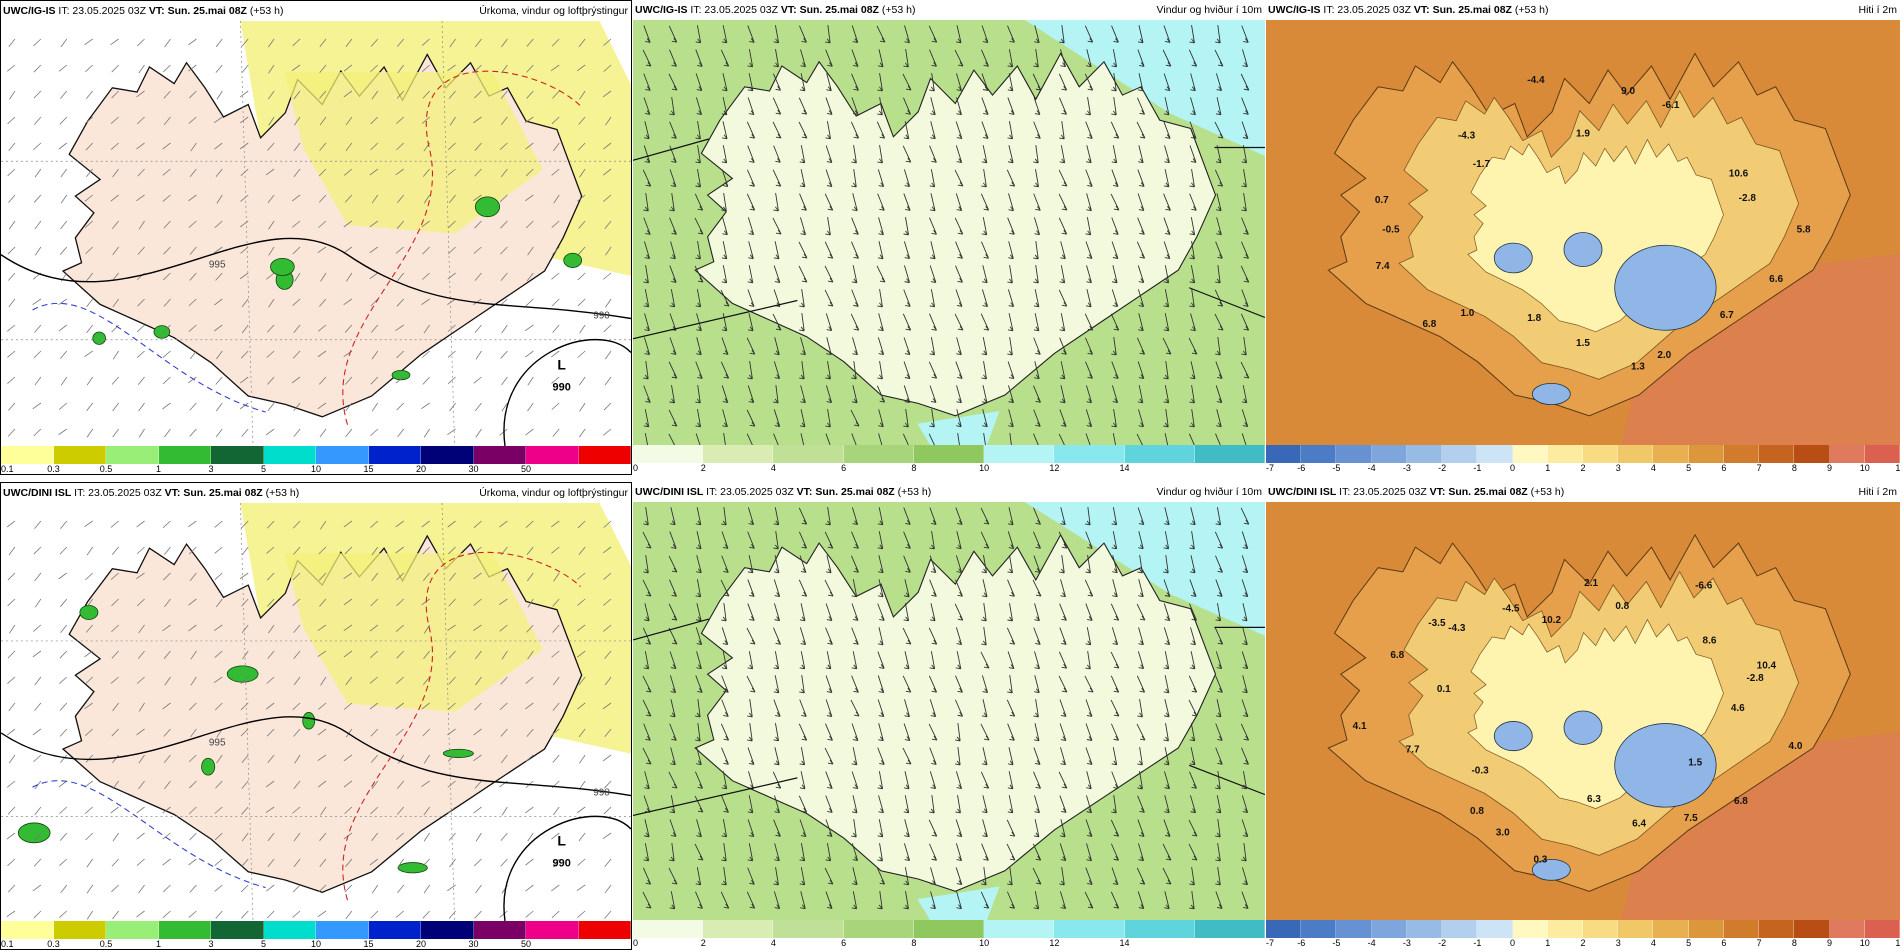 This screenshot has height=950, width=1900. What do you see at coordinates (316, 460) in the screenshot?
I see `precip-legend: 0.1 0.3 0.5 1 3 5 10 15 20 30 50` at bounding box center [316, 460].